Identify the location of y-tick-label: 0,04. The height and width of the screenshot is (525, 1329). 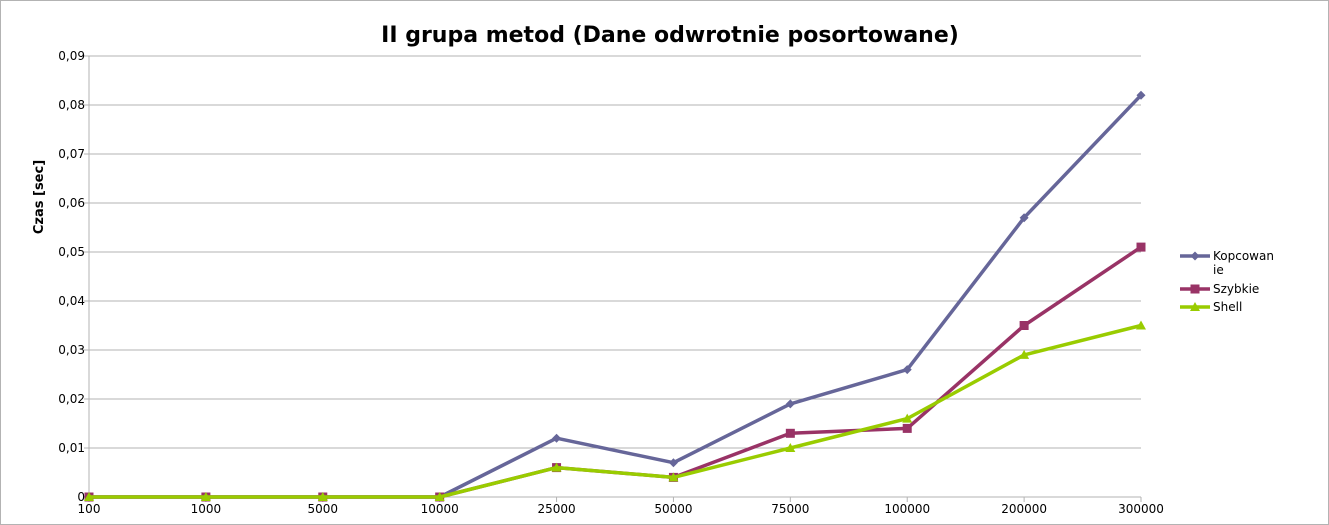
(71, 301).